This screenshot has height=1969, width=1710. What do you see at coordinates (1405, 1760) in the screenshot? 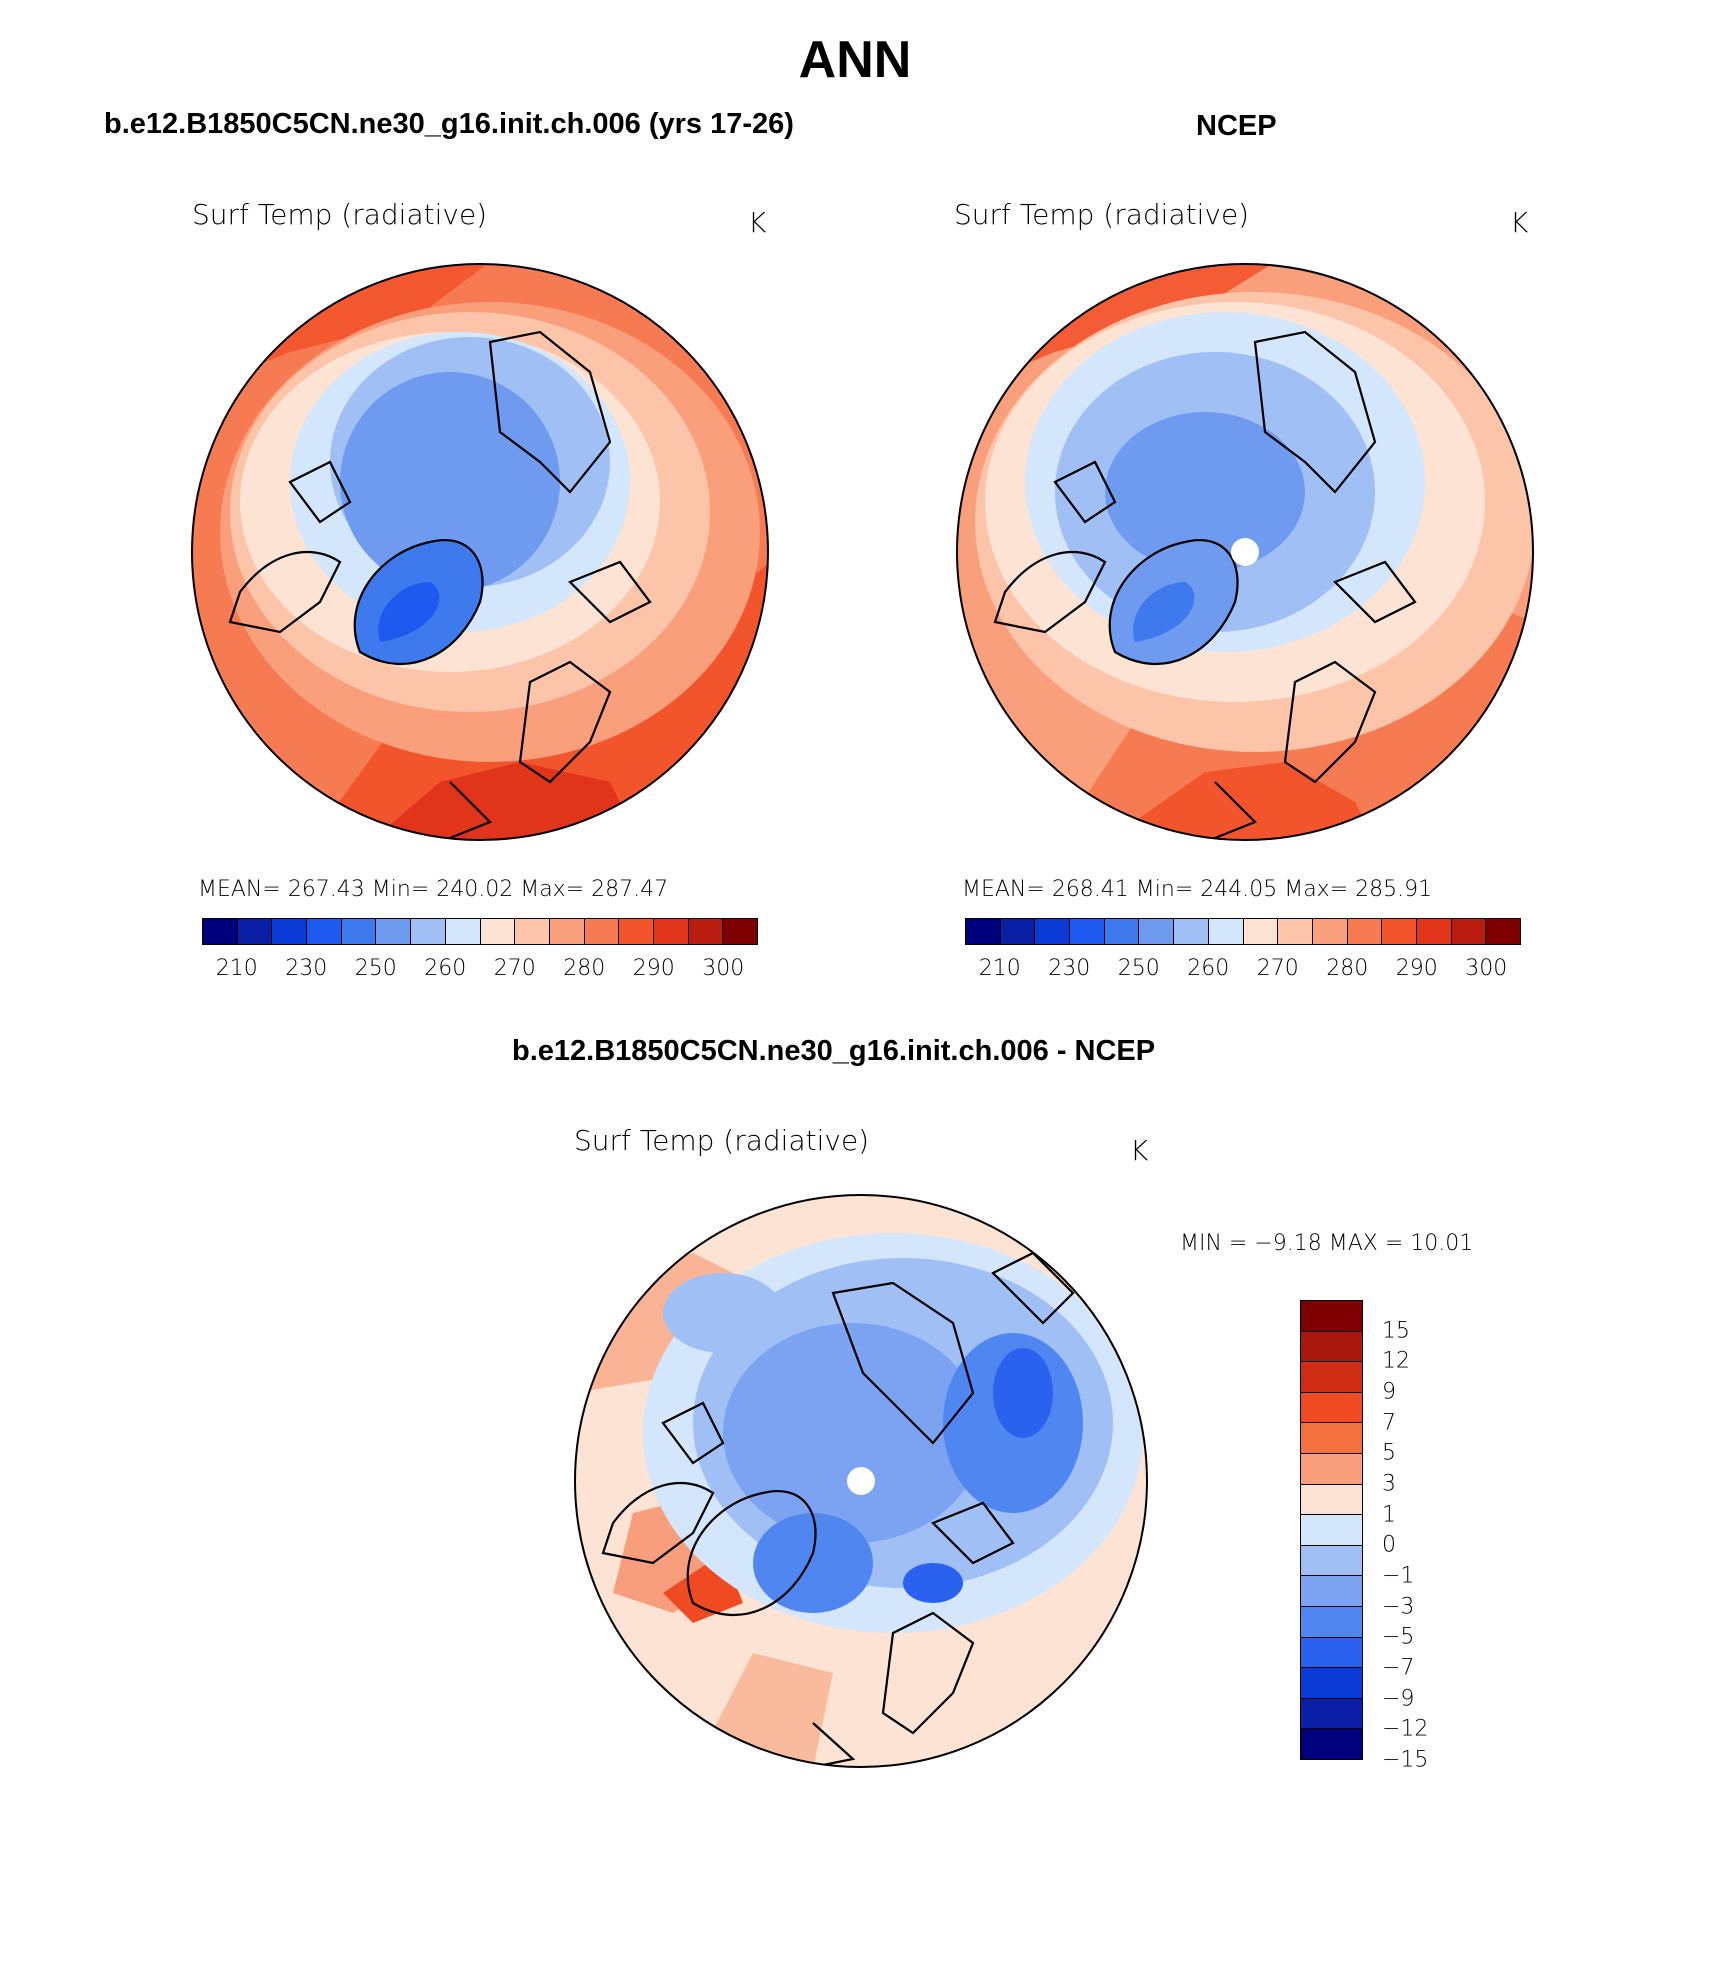
I see `diff-colorbar-label: −15` at bounding box center [1405, 1760].